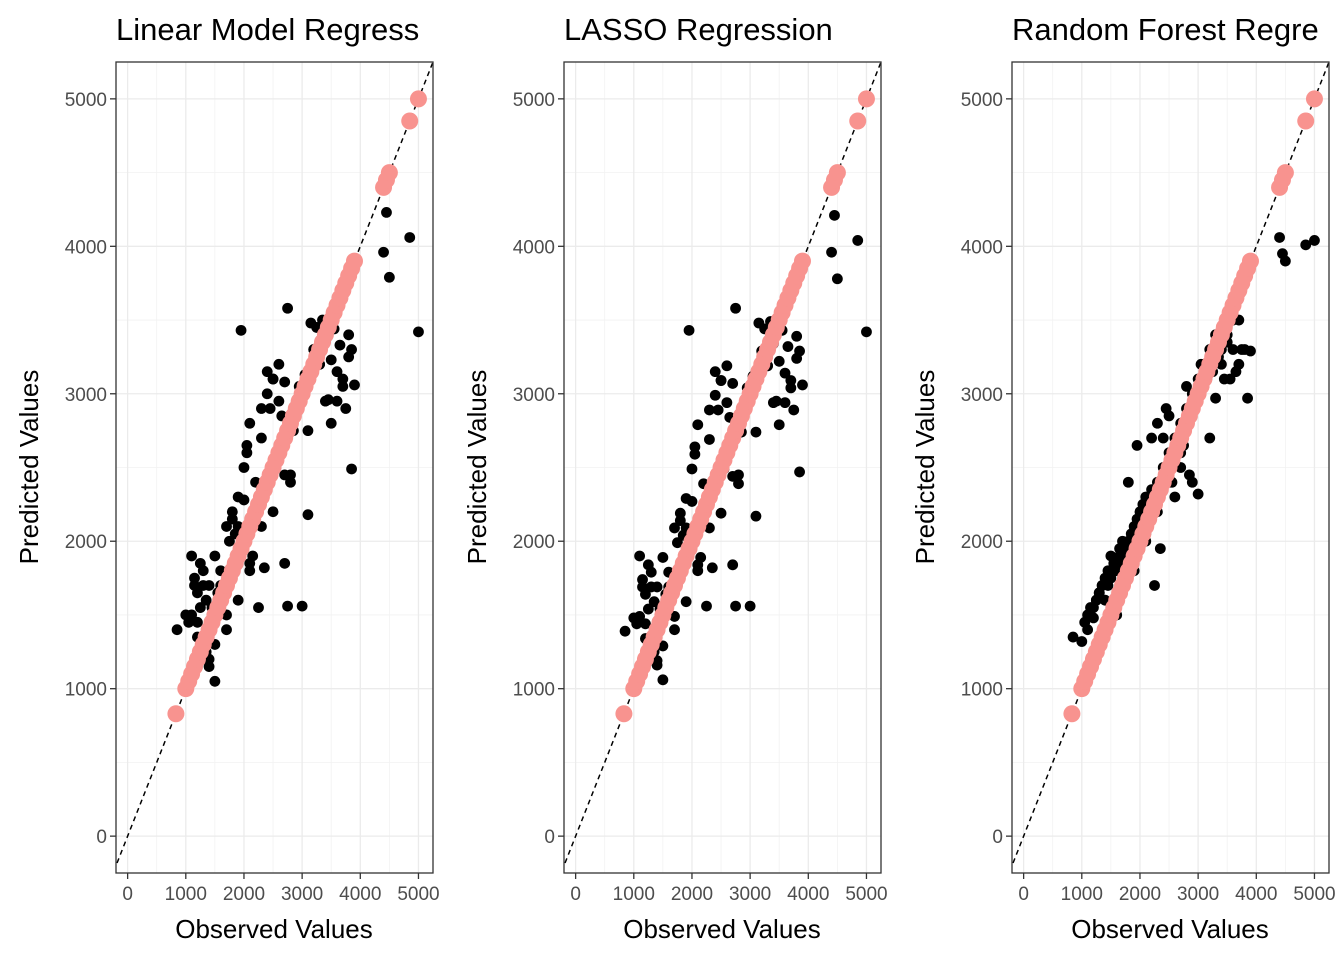  Describe the element at coordinates (982, 247) in the screenshot. I see `y-tick-label: 4000` at that location.